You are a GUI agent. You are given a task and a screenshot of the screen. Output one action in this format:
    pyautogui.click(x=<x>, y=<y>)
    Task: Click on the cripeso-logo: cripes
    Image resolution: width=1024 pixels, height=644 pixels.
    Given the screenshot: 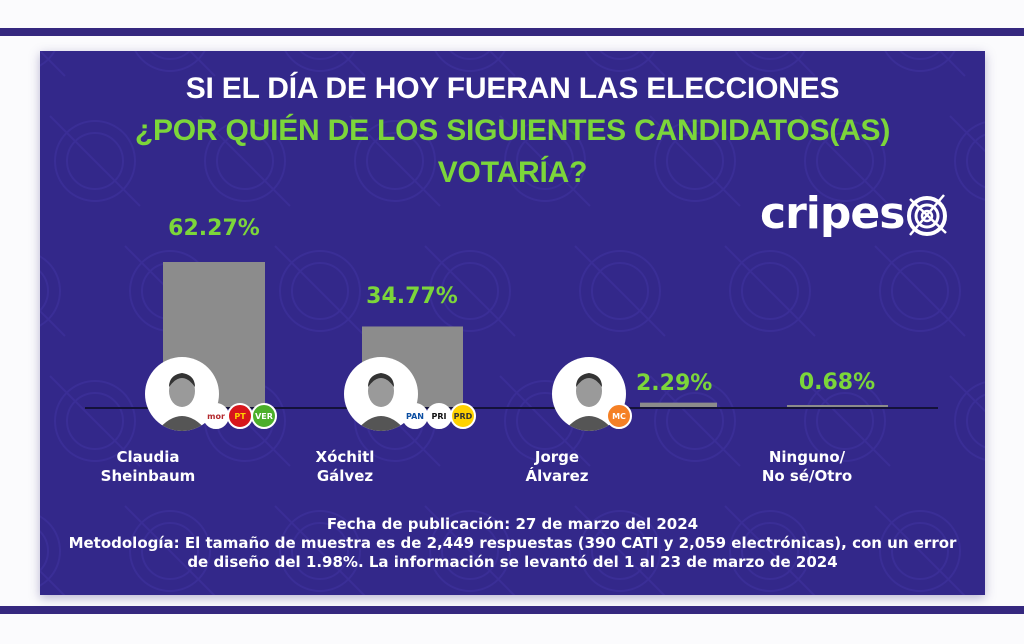 What is the action you would take?
    pyautogui.click(x=857, y=214)
    